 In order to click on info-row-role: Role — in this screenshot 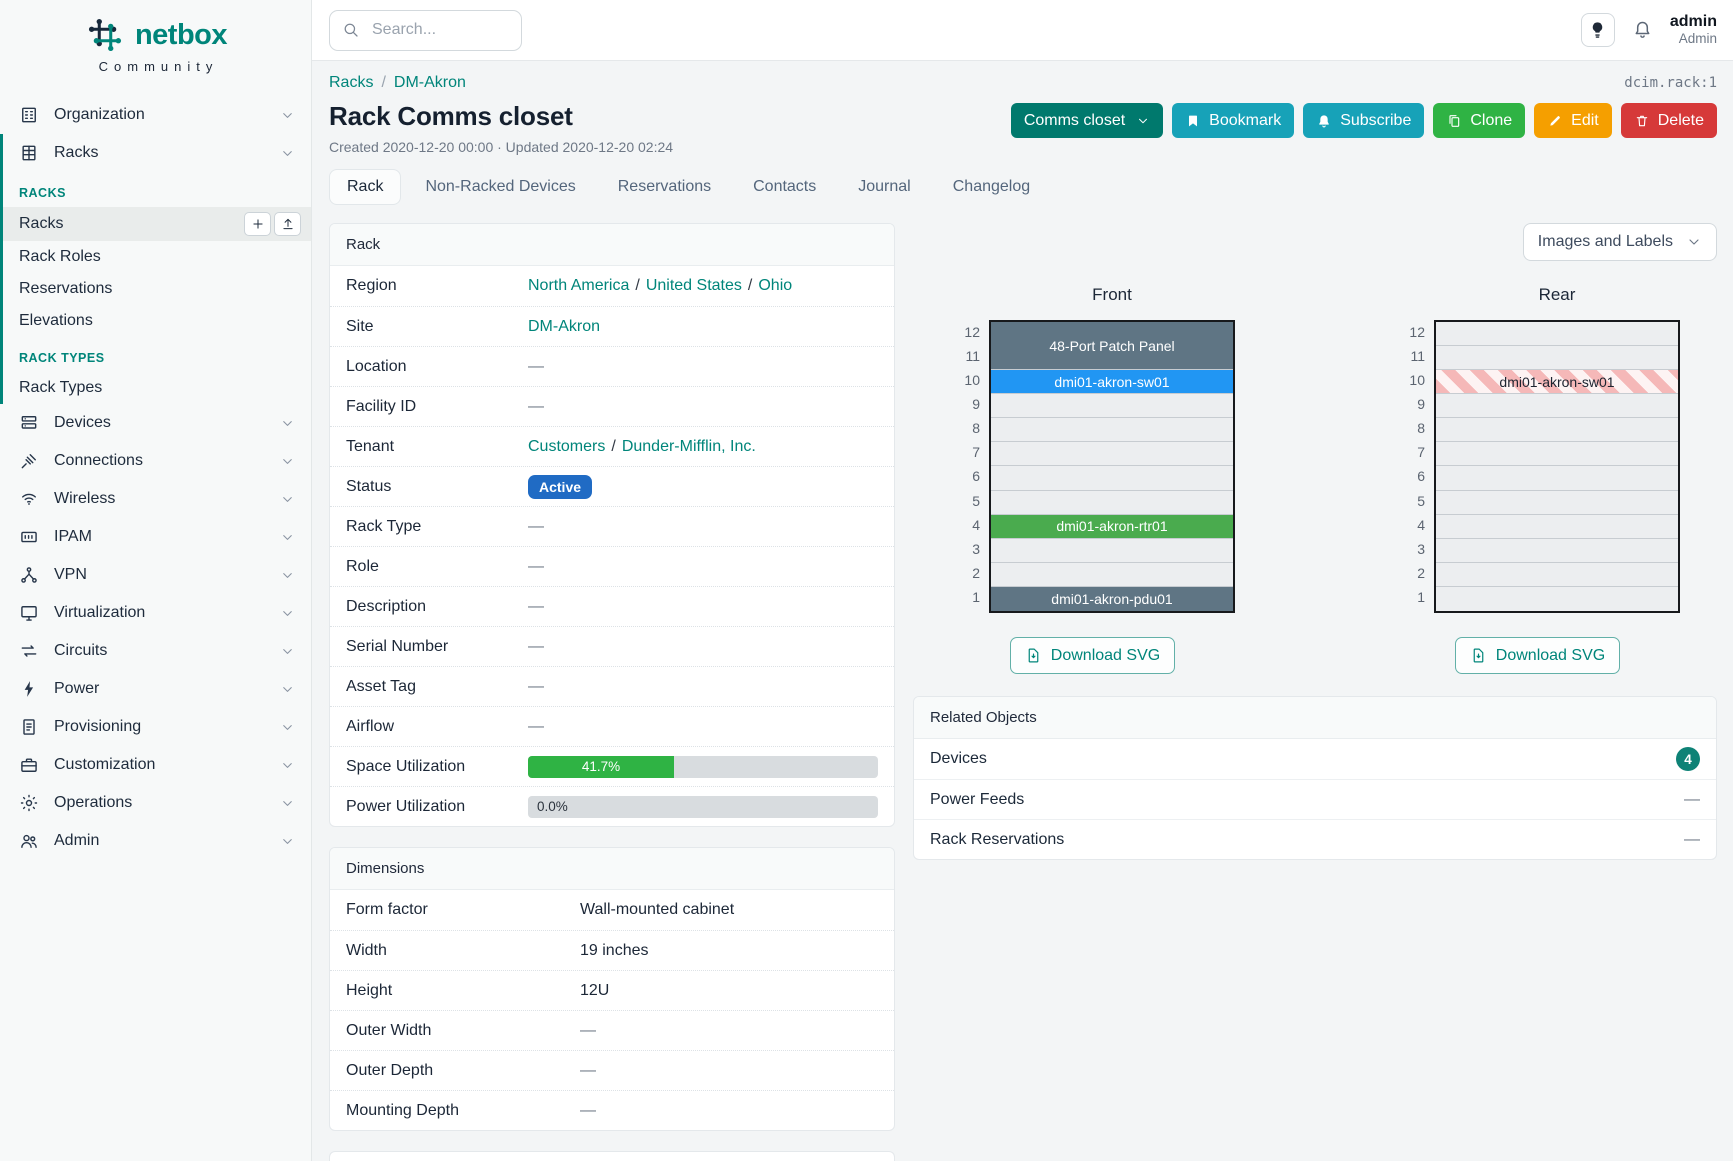, I will do `click(612, 566)`.